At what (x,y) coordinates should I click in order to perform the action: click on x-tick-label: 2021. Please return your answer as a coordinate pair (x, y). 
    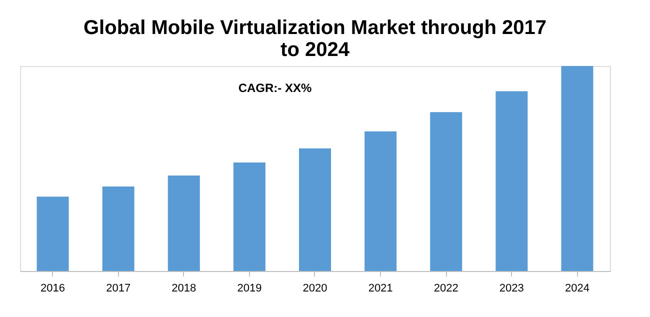
    Looking at the image, I should click on (380, 288).